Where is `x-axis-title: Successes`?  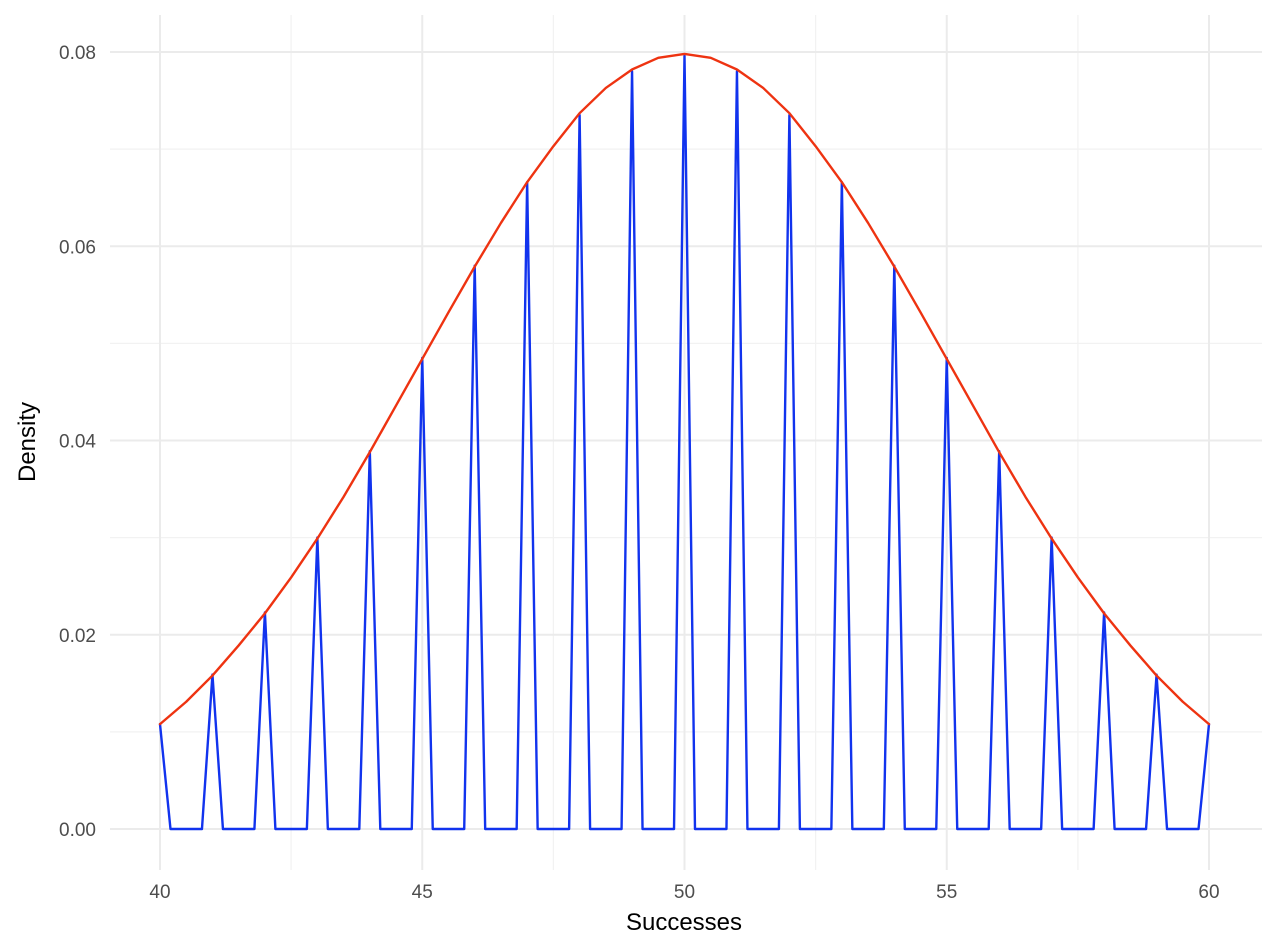
x-axis-title: Successes is located at coordinates (684, 922).